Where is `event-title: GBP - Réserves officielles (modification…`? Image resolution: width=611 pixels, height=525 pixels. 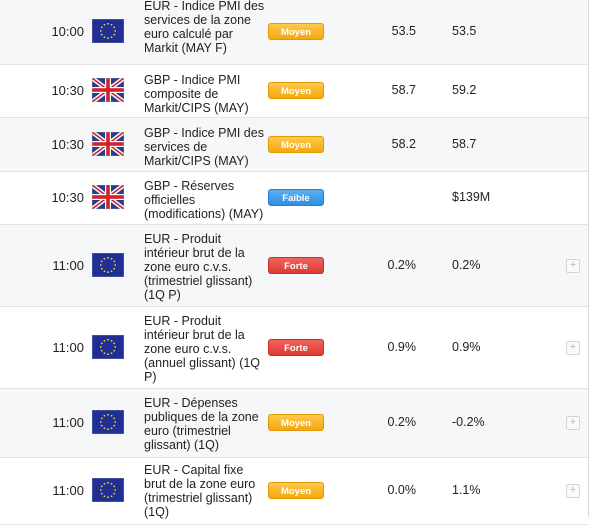 event-title: GBP - Réserves officielles (modification… is located at coordinates (204, 200).